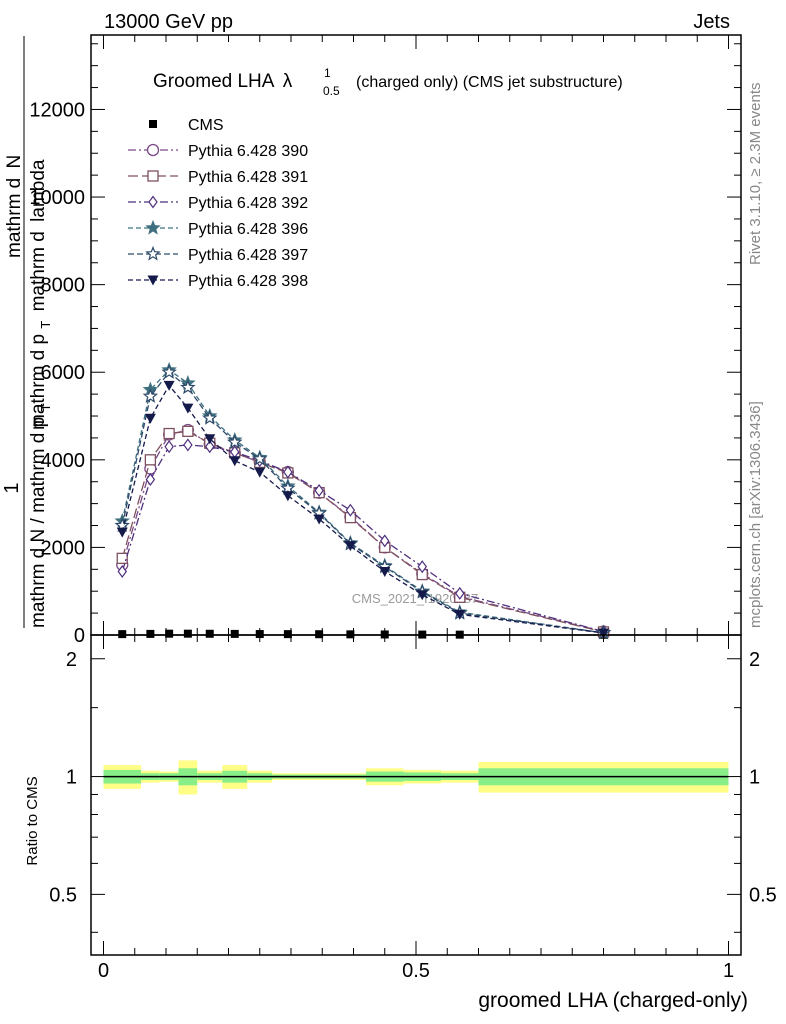  I want to click on header-left-label: 13000 GeV pp, so click(168, 22).